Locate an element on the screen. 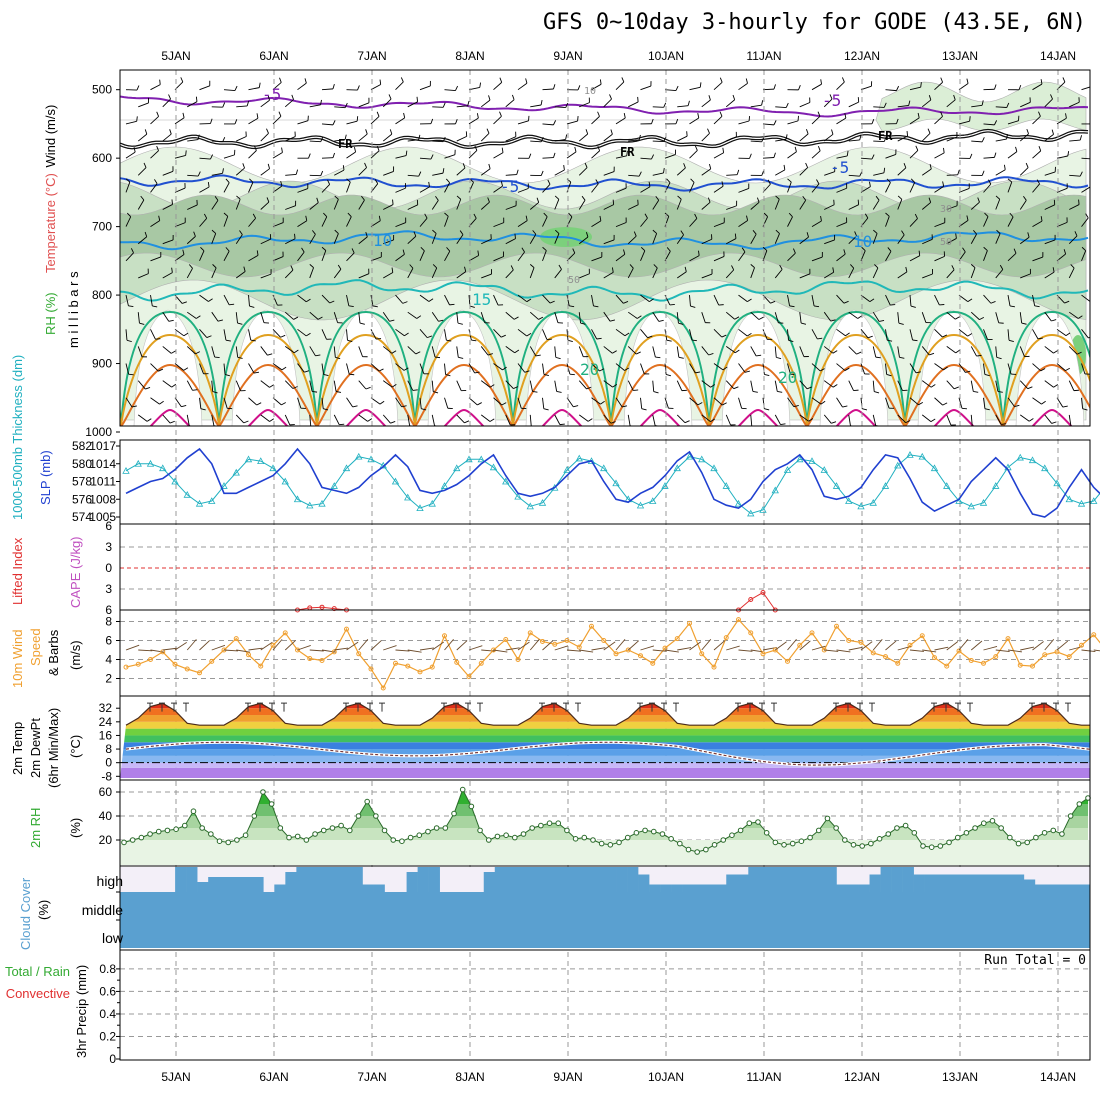 The image size is (1100, 1100). lifted-index-line is located at coordinates (757, 601).